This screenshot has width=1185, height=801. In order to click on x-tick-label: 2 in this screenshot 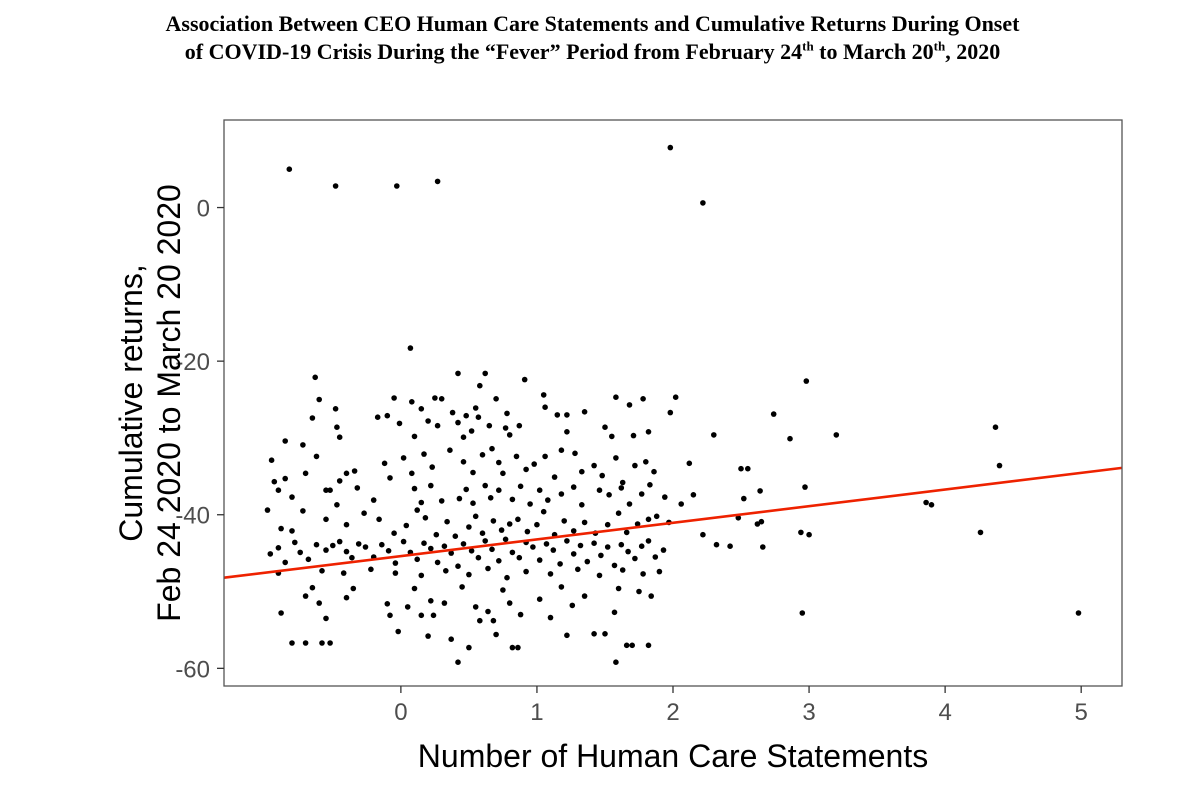, I will do `click(672, 712)`.